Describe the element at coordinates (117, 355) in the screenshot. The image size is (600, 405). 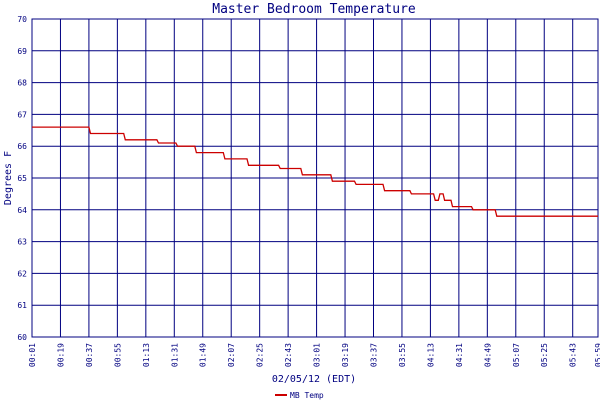
I see `x-tick-label: 00:55` at that location.